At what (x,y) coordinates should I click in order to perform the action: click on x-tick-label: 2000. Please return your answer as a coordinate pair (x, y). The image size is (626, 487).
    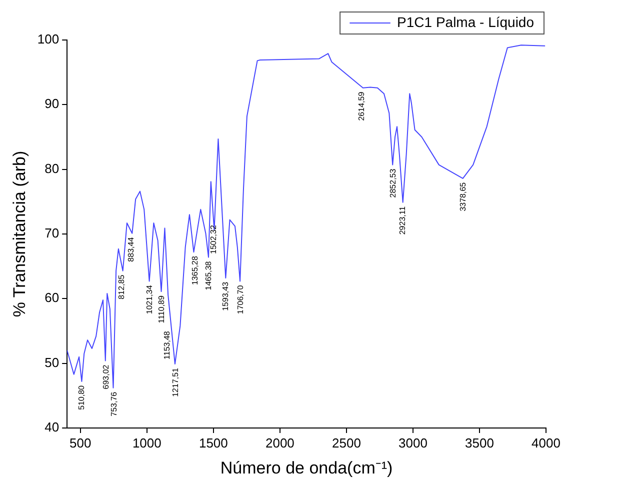
    Looking at the image, I should click on (279, 442).